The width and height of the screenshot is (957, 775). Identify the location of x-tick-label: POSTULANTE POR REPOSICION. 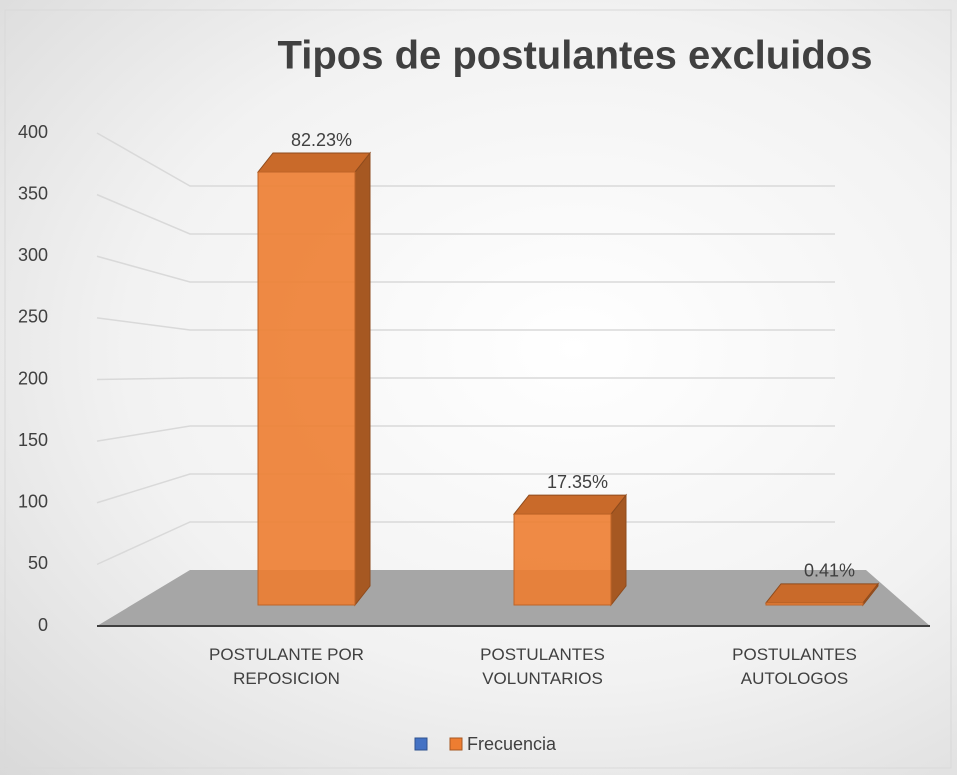
(286, 666).